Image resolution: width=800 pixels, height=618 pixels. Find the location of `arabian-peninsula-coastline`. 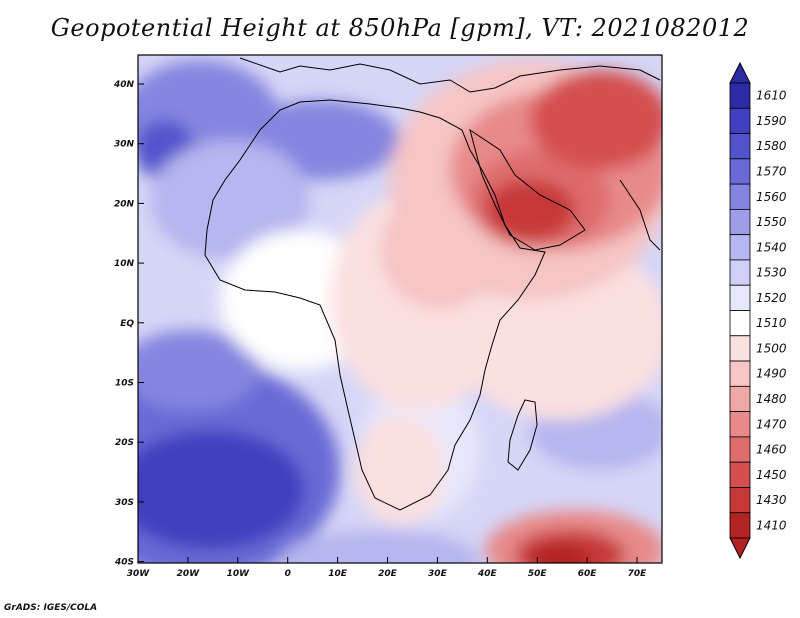

arabian-peninsula-coastline is located at coordinates (527, 189).